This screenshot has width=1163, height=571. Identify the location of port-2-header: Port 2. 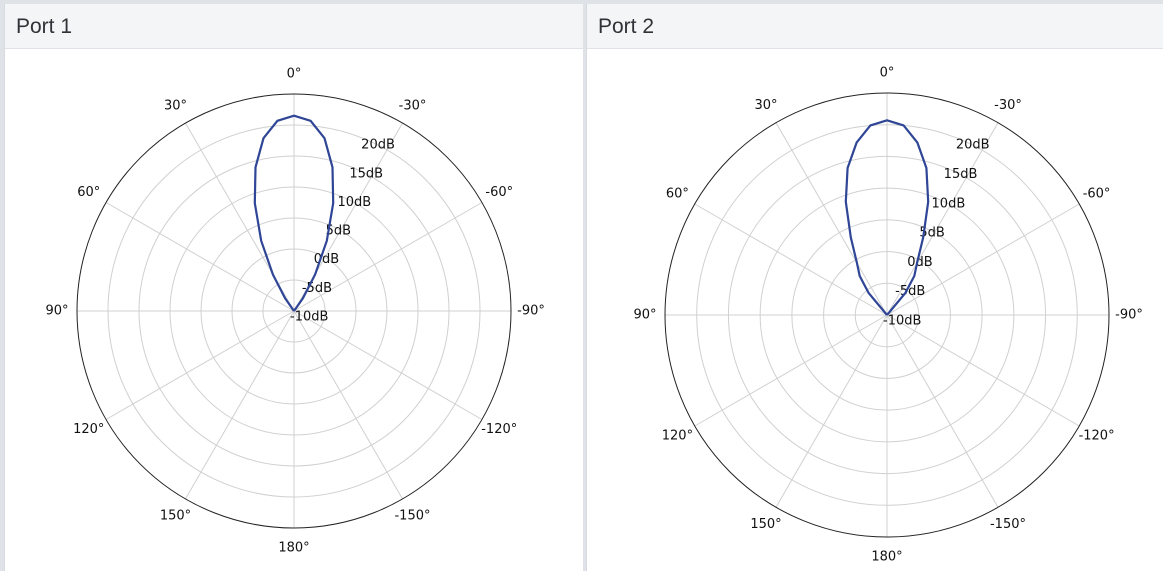
(875, 26).